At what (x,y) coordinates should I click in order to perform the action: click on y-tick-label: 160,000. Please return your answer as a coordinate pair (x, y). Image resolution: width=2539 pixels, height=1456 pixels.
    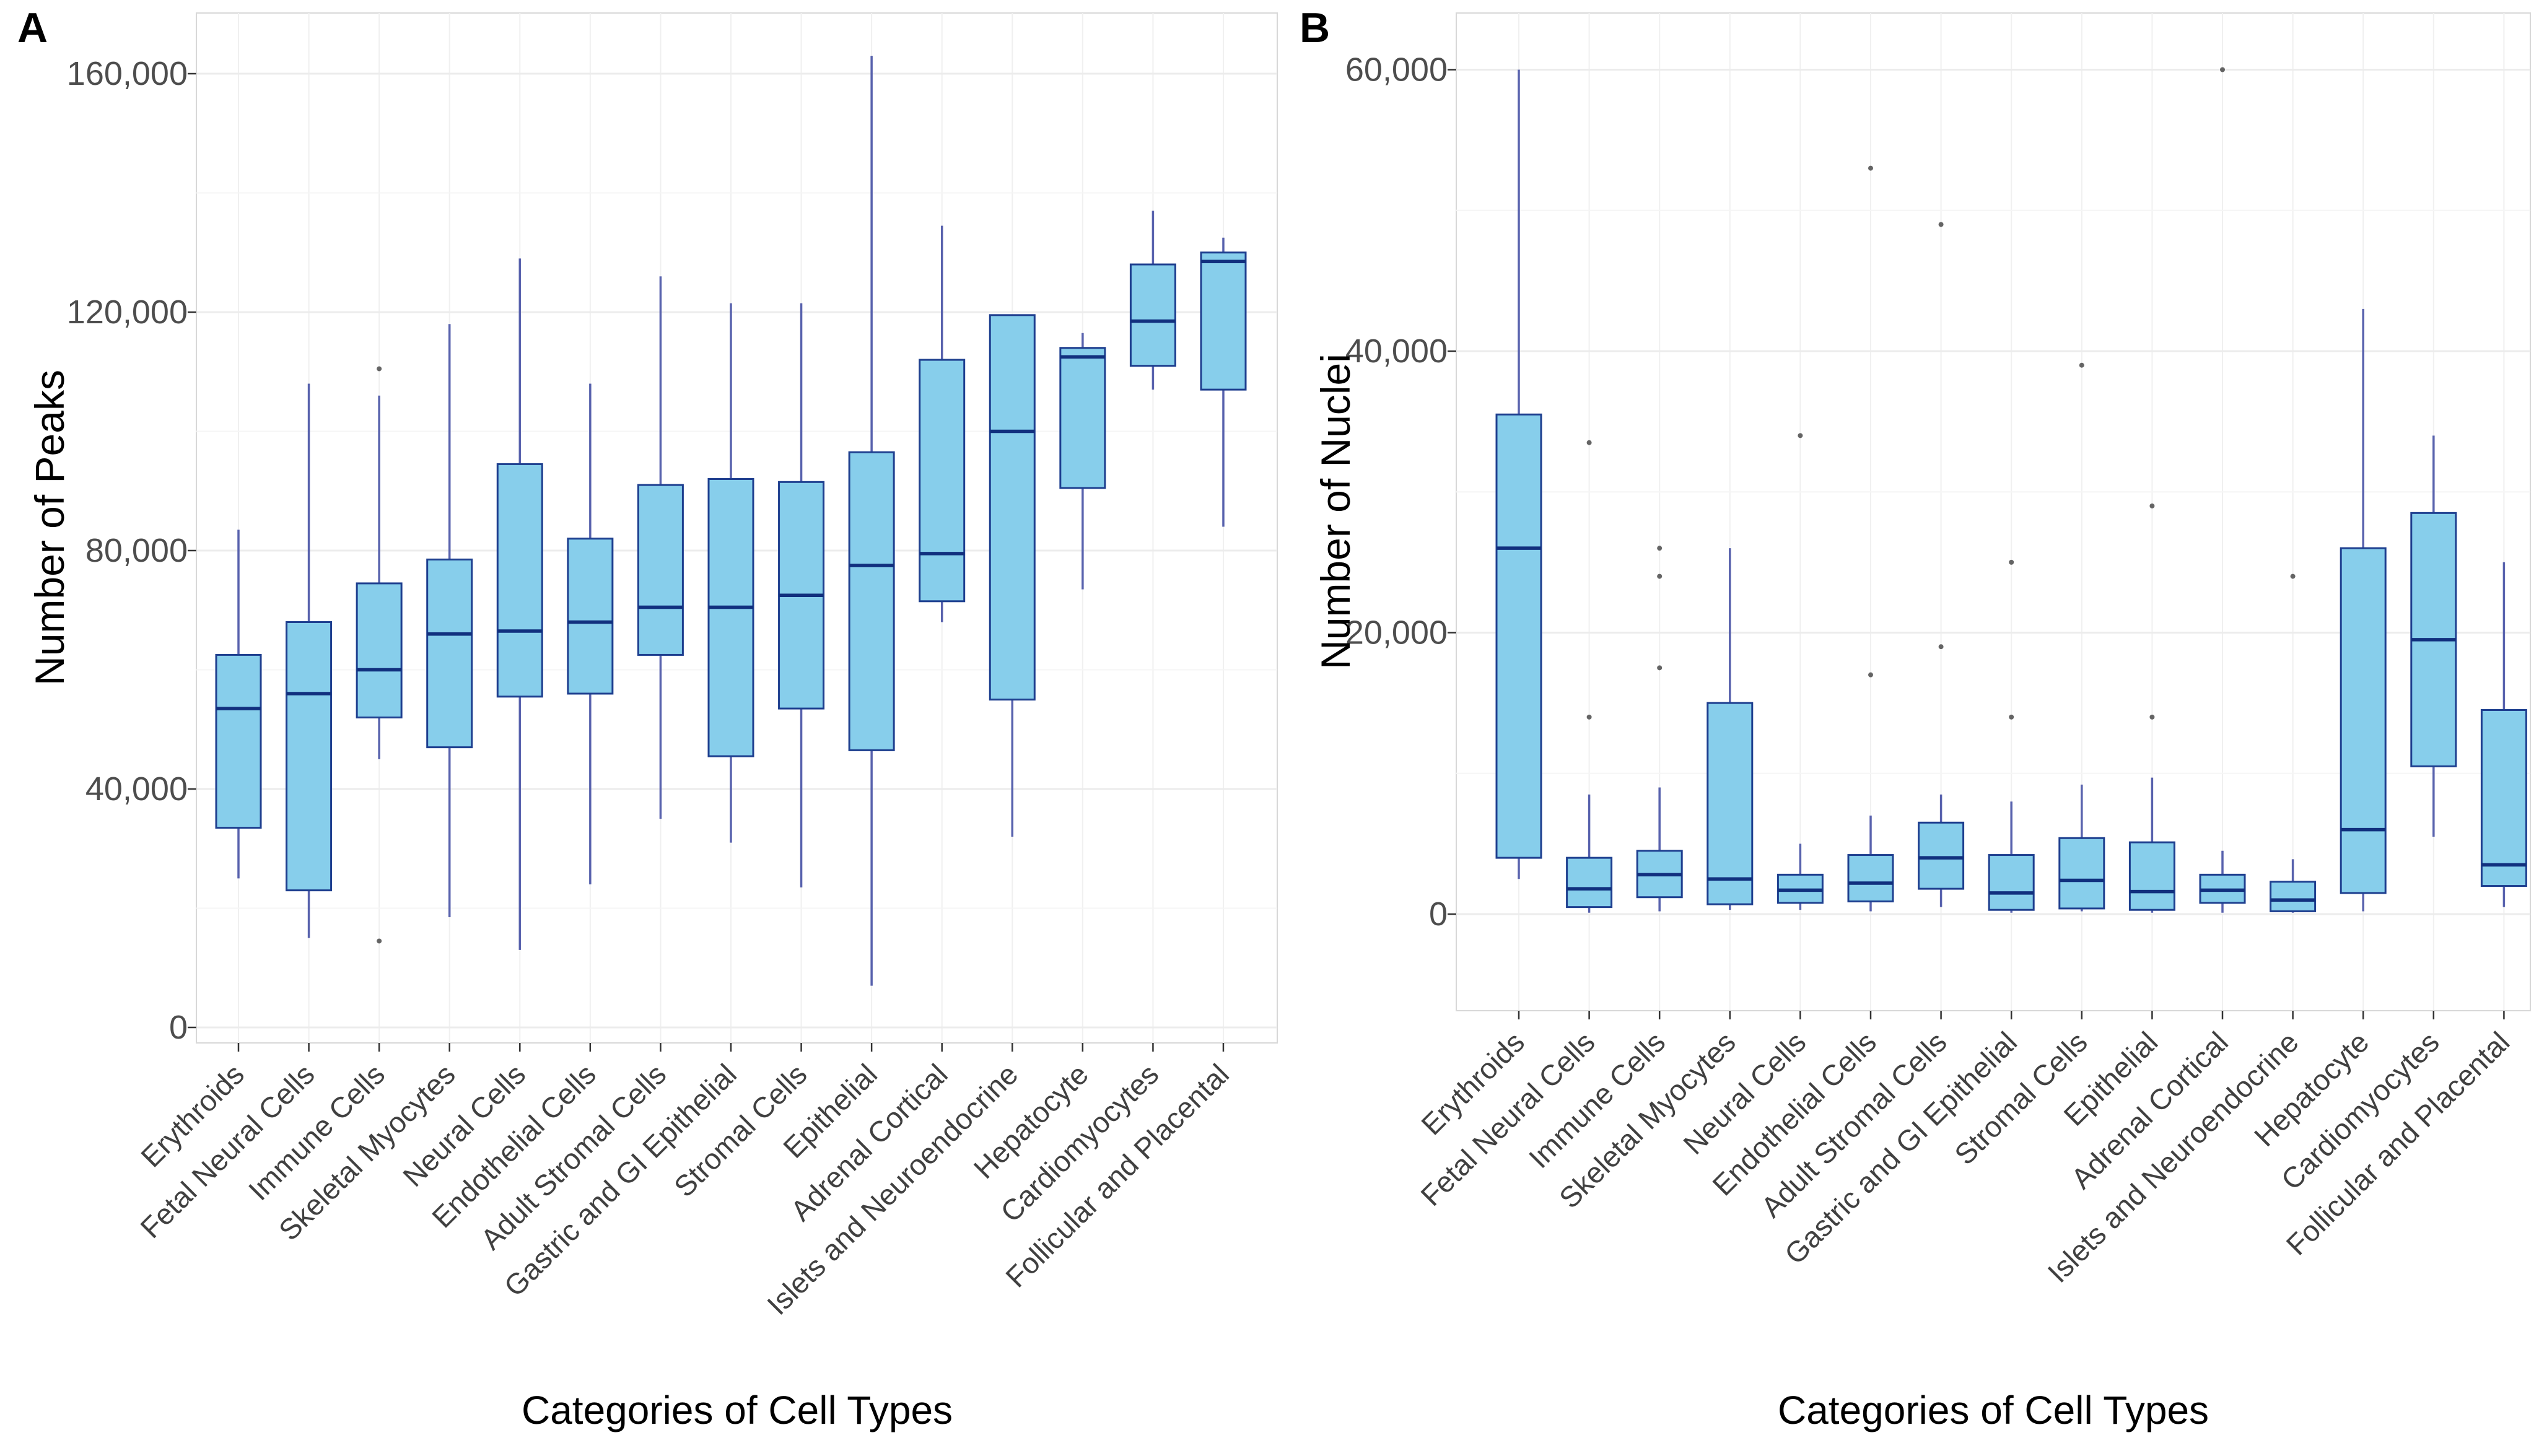
    Looking at the image, I should click on (128, 74).